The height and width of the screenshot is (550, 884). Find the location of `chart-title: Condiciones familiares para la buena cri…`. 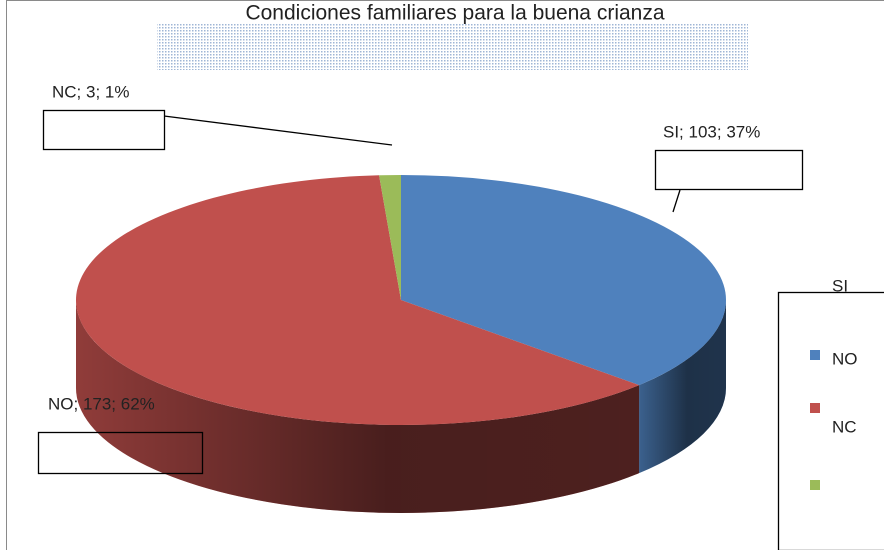

chart-title: Condiciones familiares para la buena cri… is located at coordinates (454, 13).